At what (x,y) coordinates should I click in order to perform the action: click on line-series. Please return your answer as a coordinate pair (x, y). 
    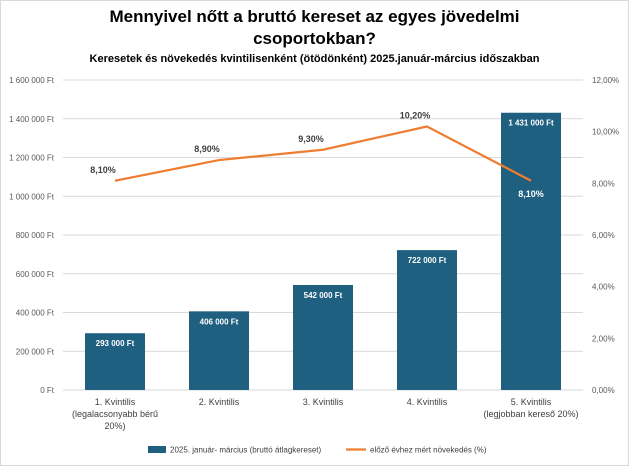
    Looking at the image, I should click on (323, 153).